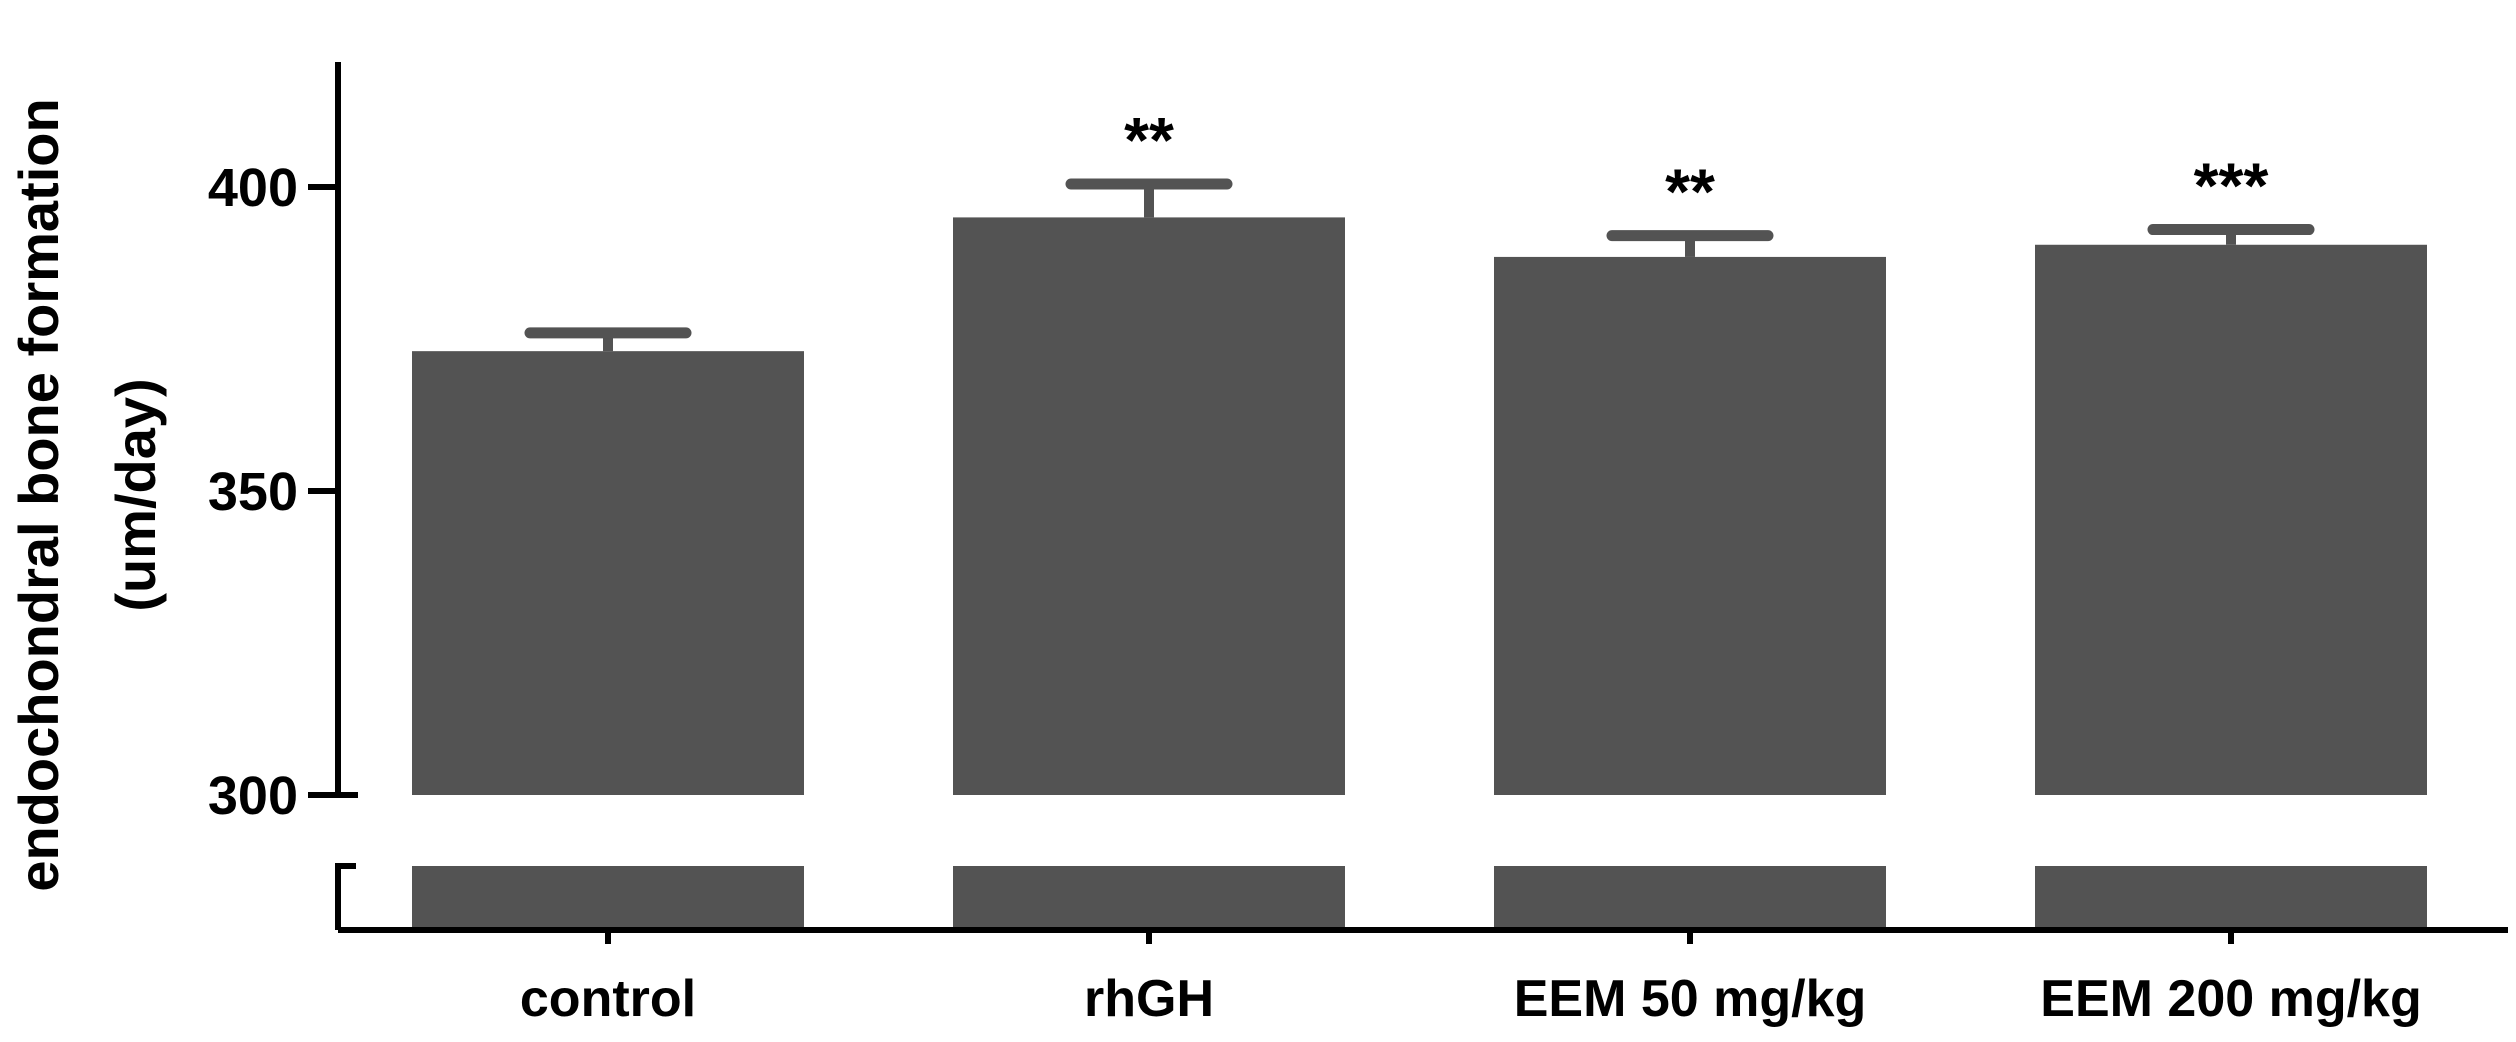 The height and width of the screenshot is (1042, 2516). I want to click on y-ticks: 300 350 400, so click(283, 492).